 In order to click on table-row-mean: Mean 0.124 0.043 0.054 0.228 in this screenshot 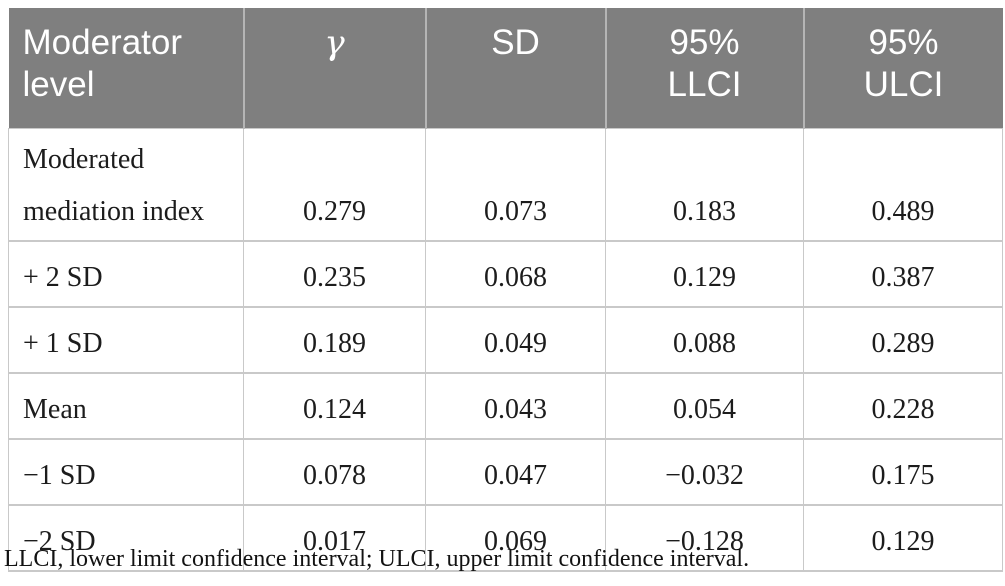, I will do `click(505, 406)`.